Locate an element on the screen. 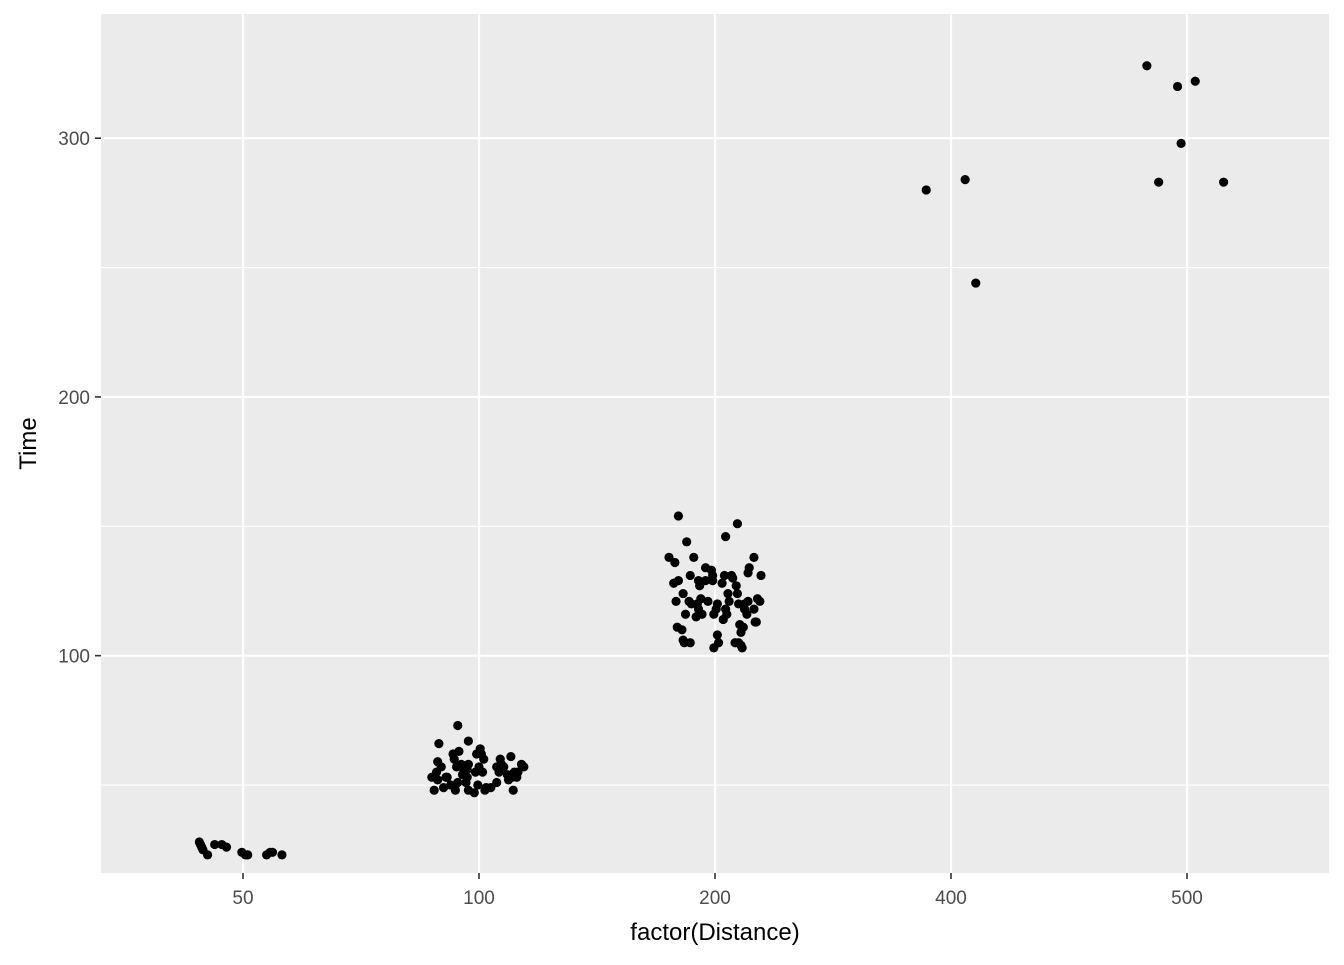 The width and height of the screenshot is (1344, 965). y-axis: 100 200 300 is located at coordinates (79, 398).